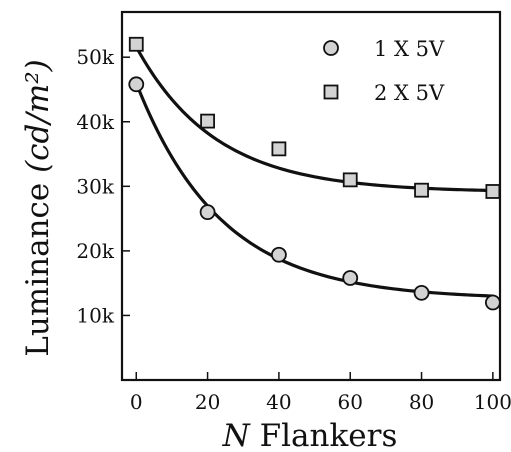 The height and width of the screenshot is (452, 511). I want to click on y-tick-label: 50k, so click(95, 57).